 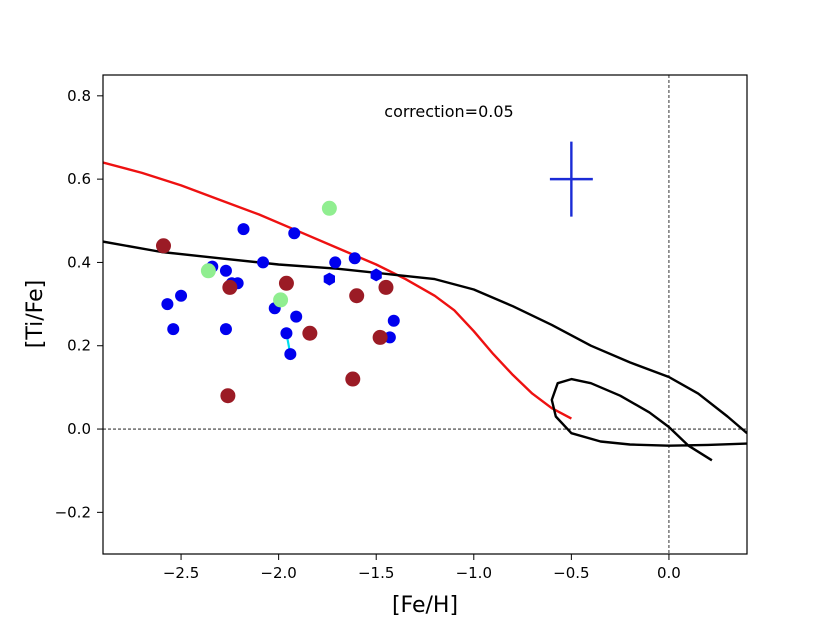 What do you see at coordinates (79, 96) in the screenshot?
I see `y-tick-label: 0.8` at bounding box center [79, 96].